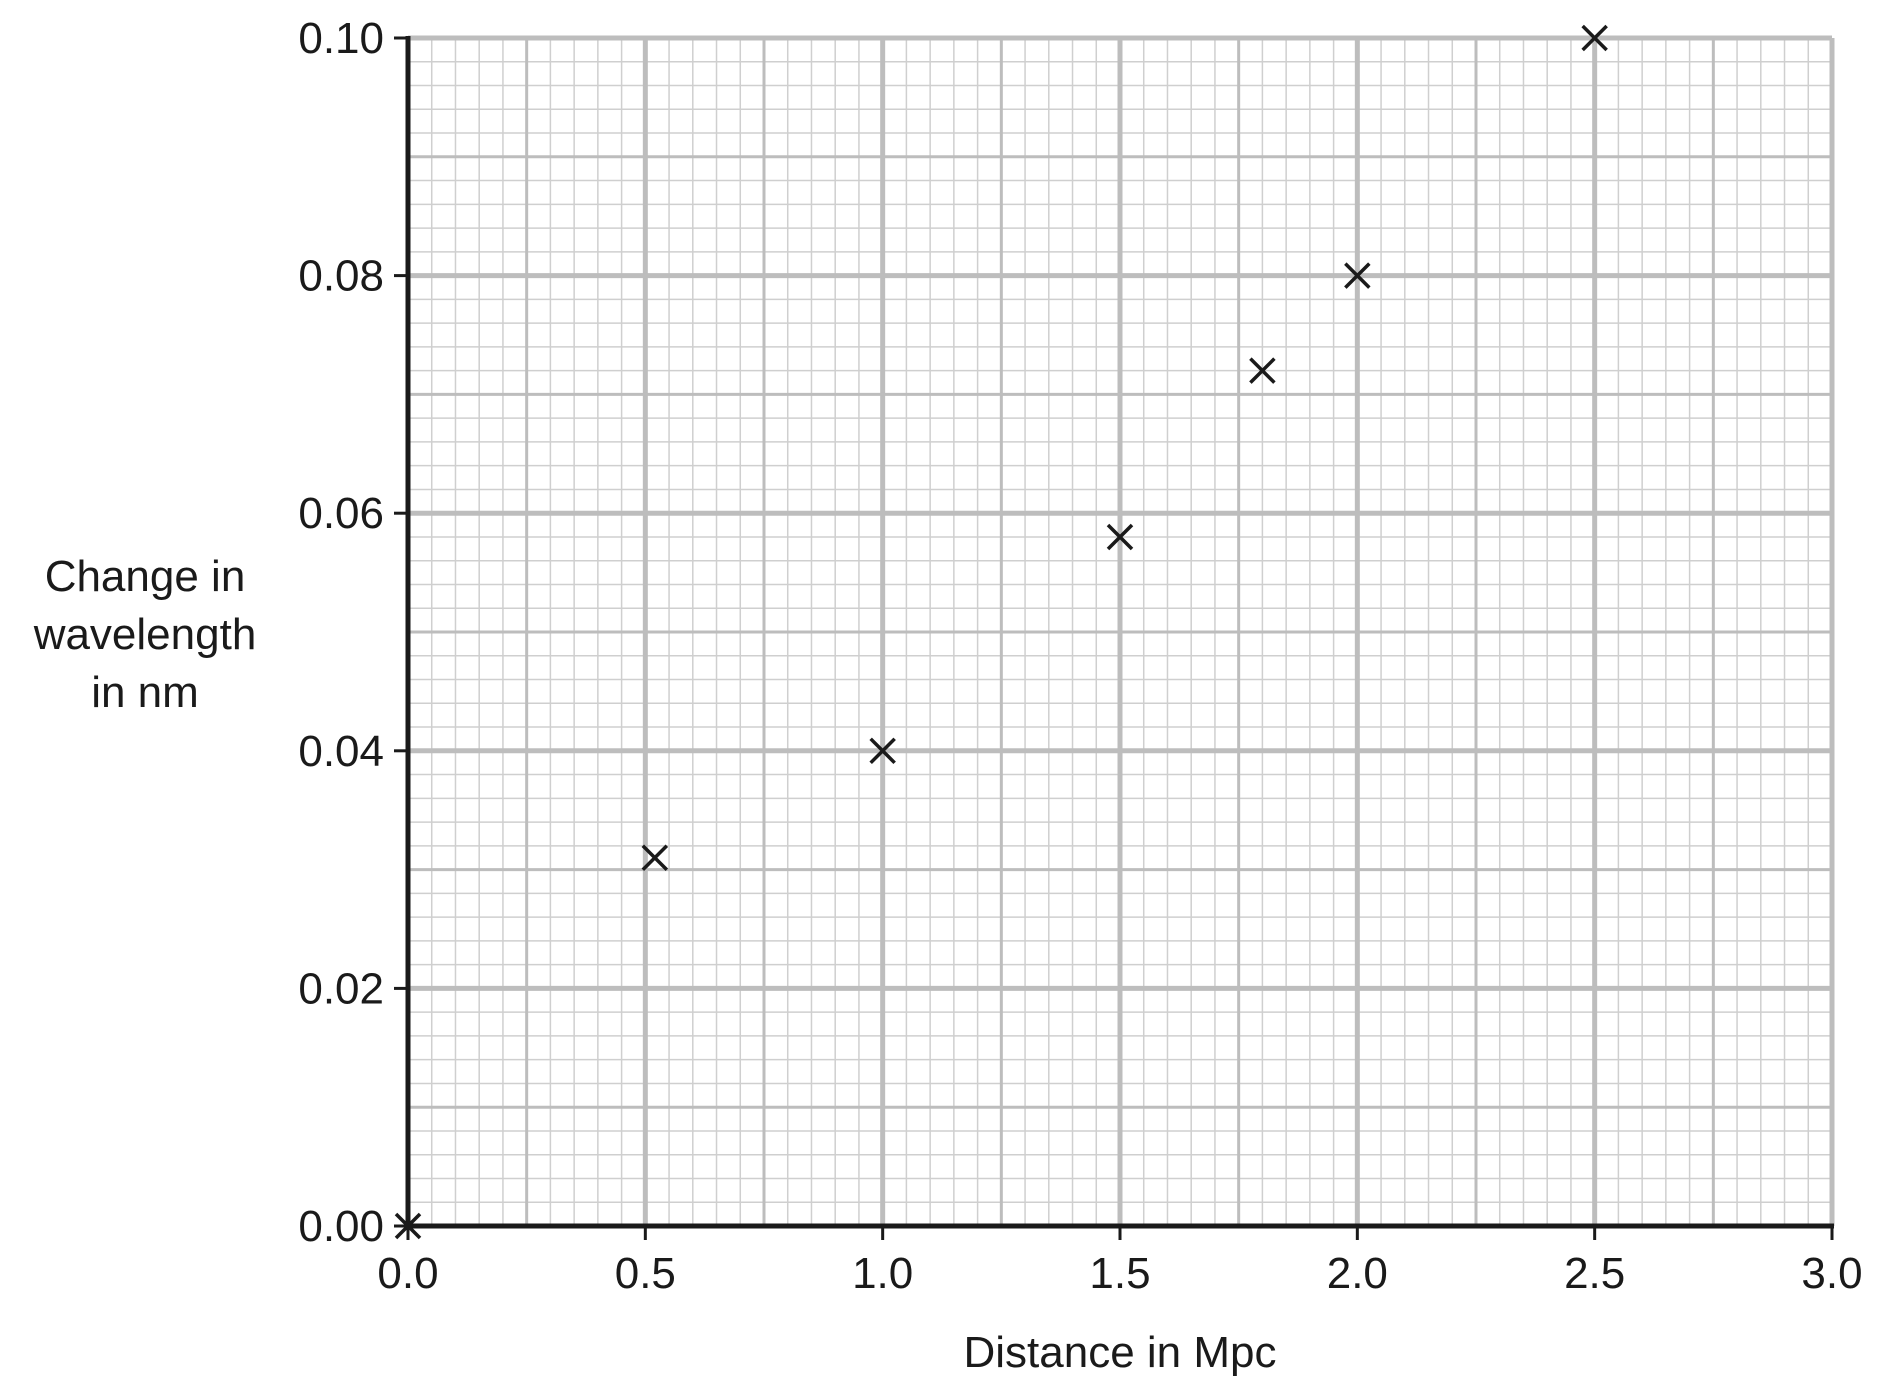 The width and height of the screenshot is (1878, 1390). Describe the element at coordinates (341, 276) in the screenshot. I see `y-tick-label: 0.08` at that location.